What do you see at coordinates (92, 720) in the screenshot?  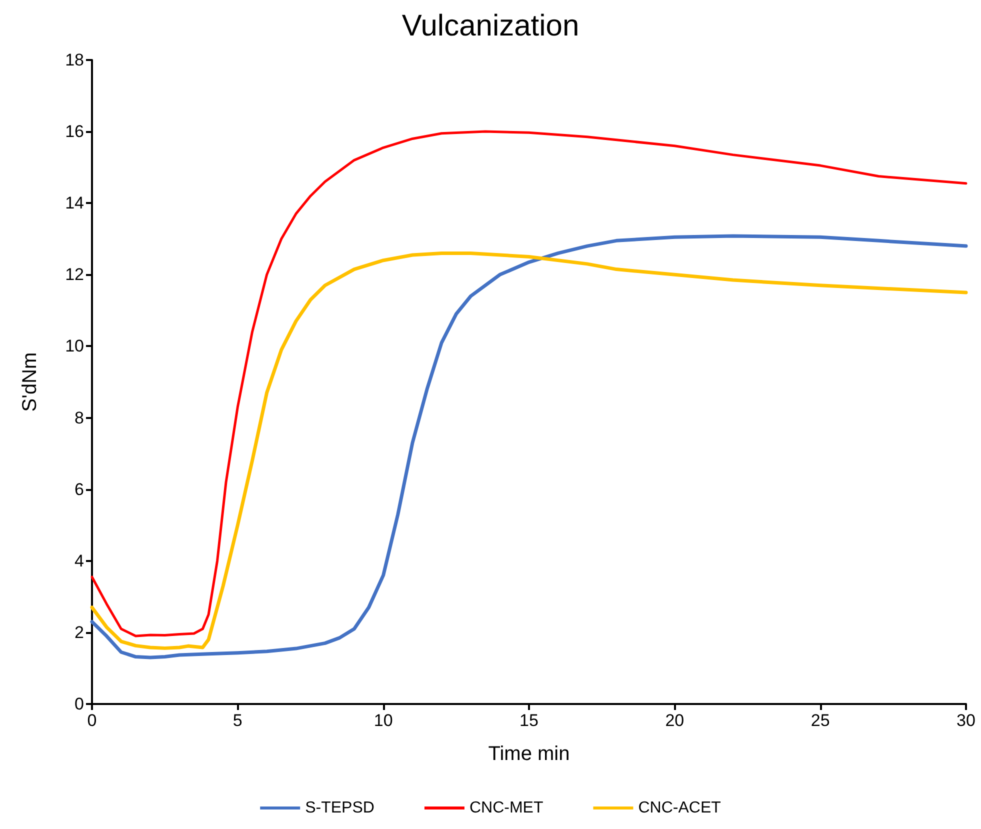 I see `x-tick-label: 0` at bounding box center [92, 720].